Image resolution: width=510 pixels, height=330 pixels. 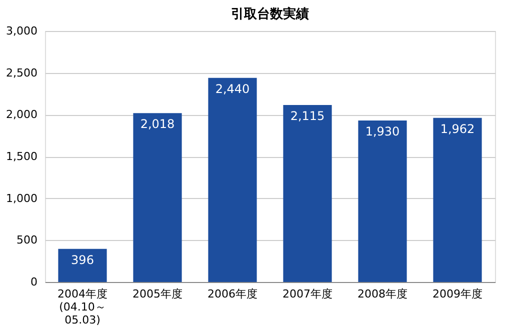 I want to click on data-label: 1,930, so click(x=382, y=131).